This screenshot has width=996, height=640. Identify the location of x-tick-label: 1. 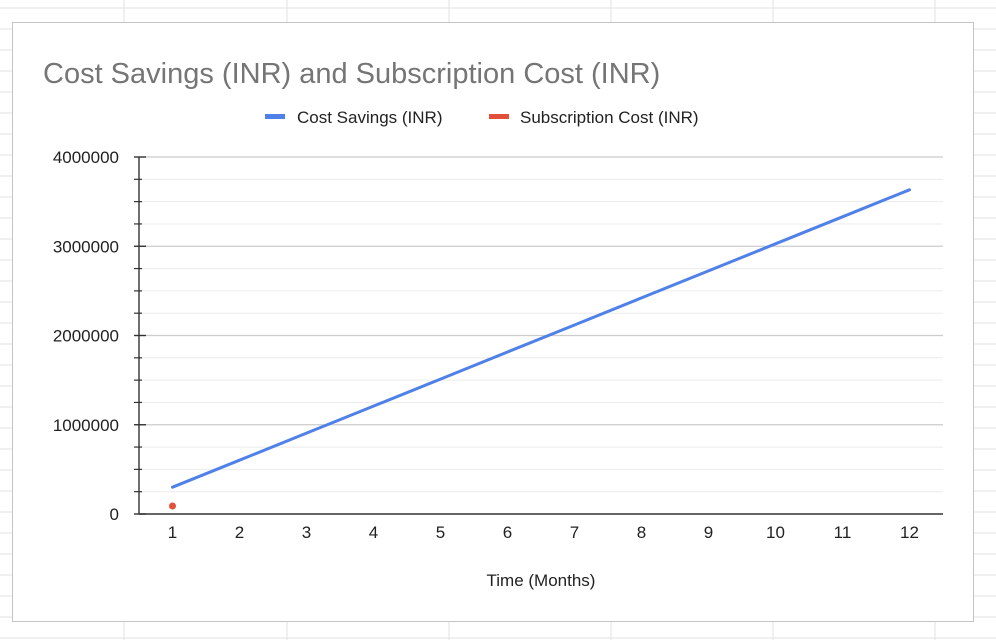
(172, 532).